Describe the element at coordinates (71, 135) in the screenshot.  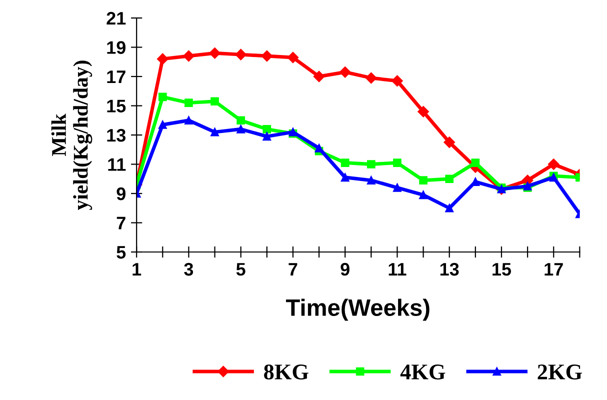
I see `y-axis-title: Milk yield(Kg/hd/day)` at that location.